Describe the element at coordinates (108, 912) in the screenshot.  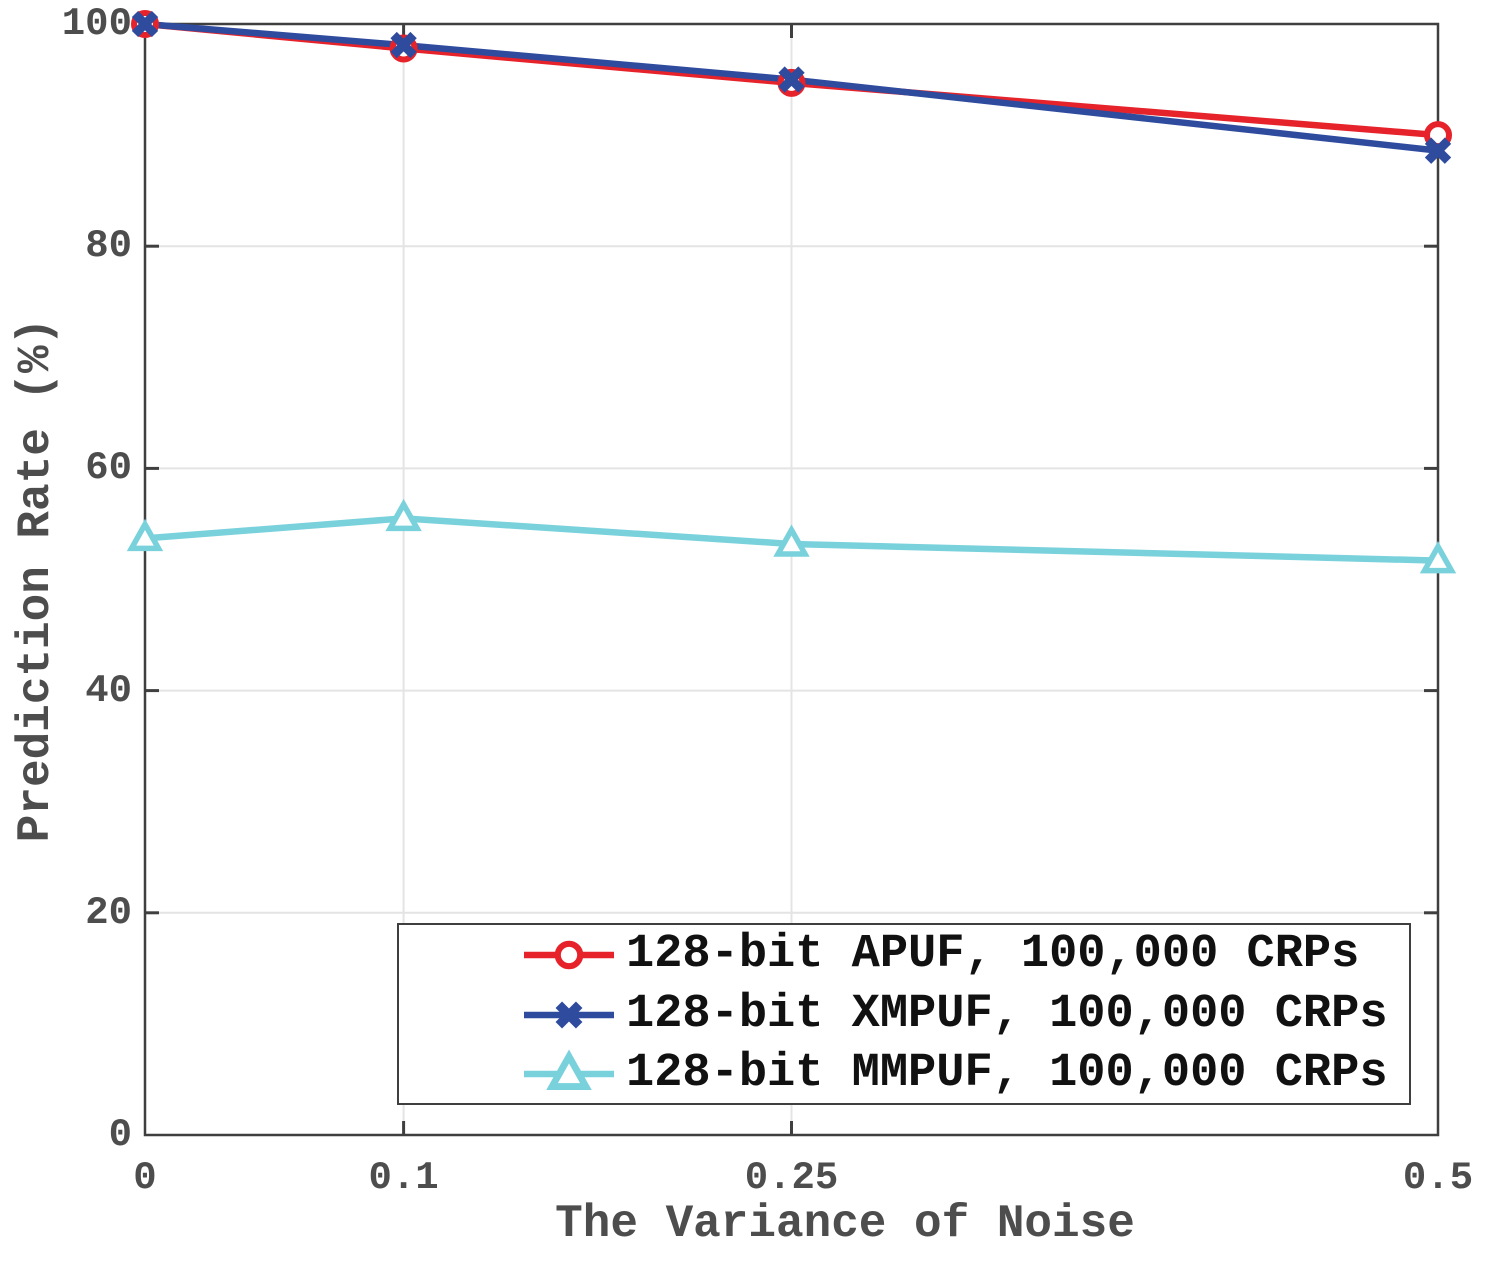
I see `y-tick-label: 20` at that location.